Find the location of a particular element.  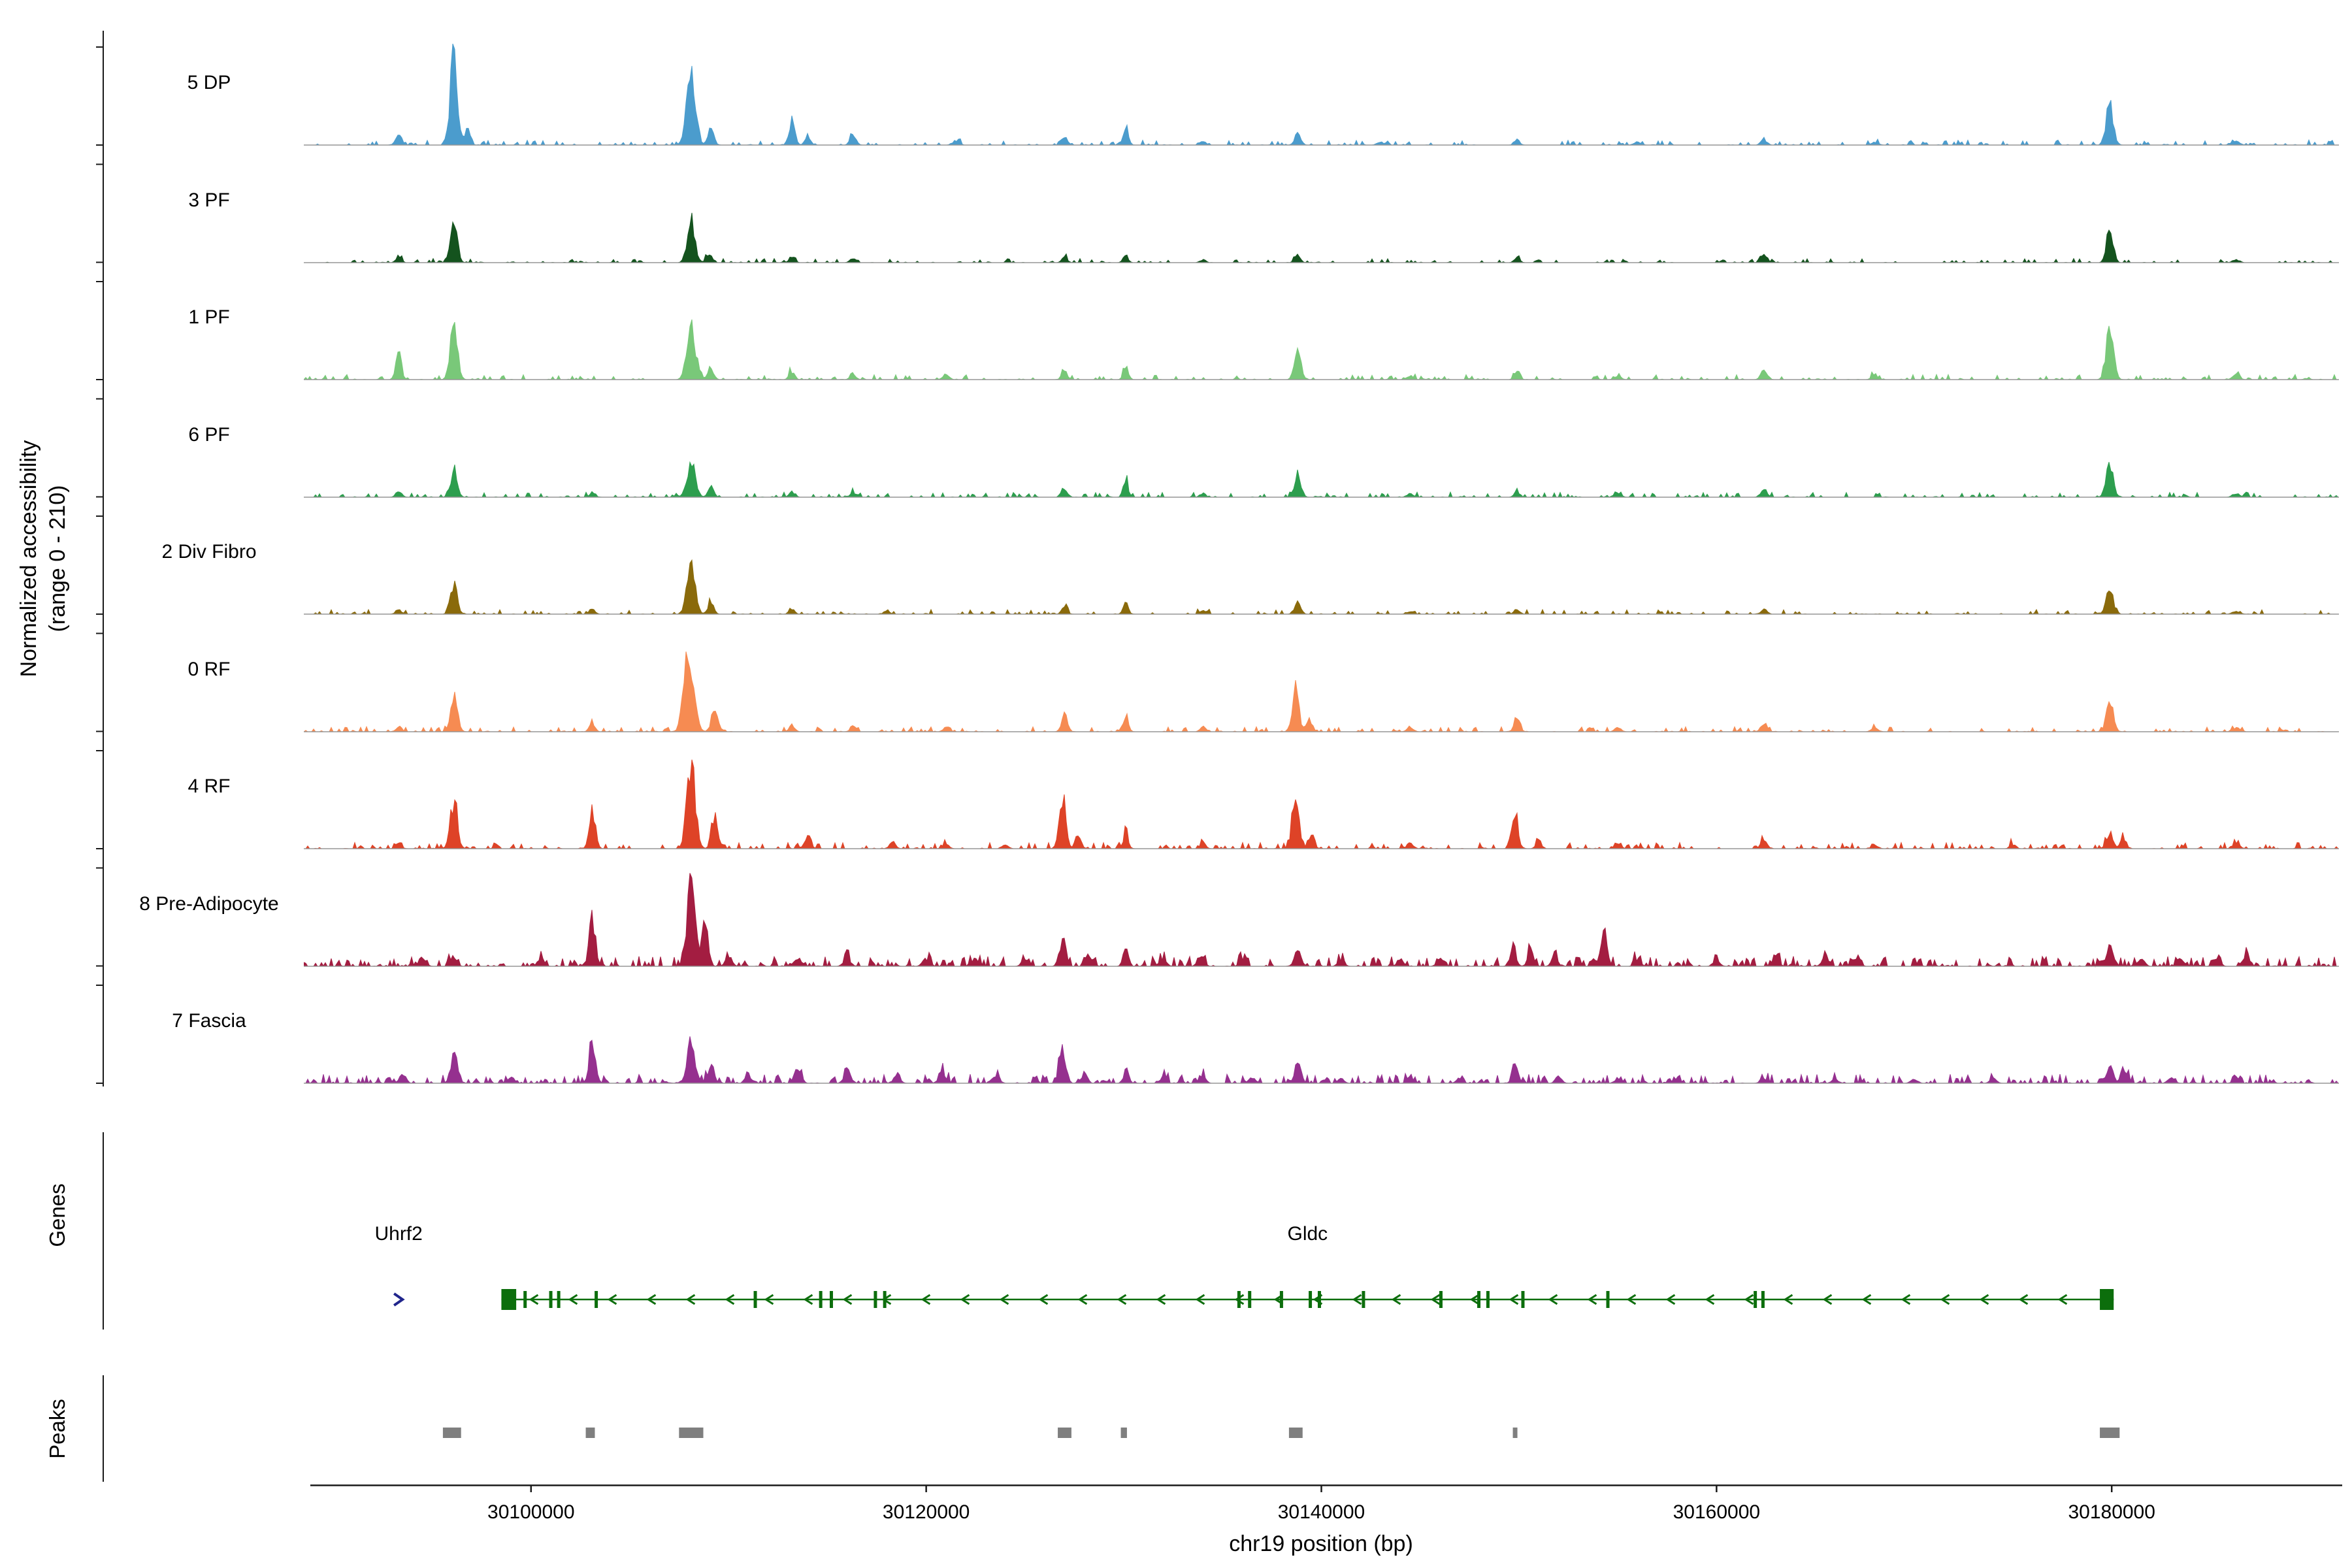

track-signal-4-rf is located at coordinates (1321, 804).